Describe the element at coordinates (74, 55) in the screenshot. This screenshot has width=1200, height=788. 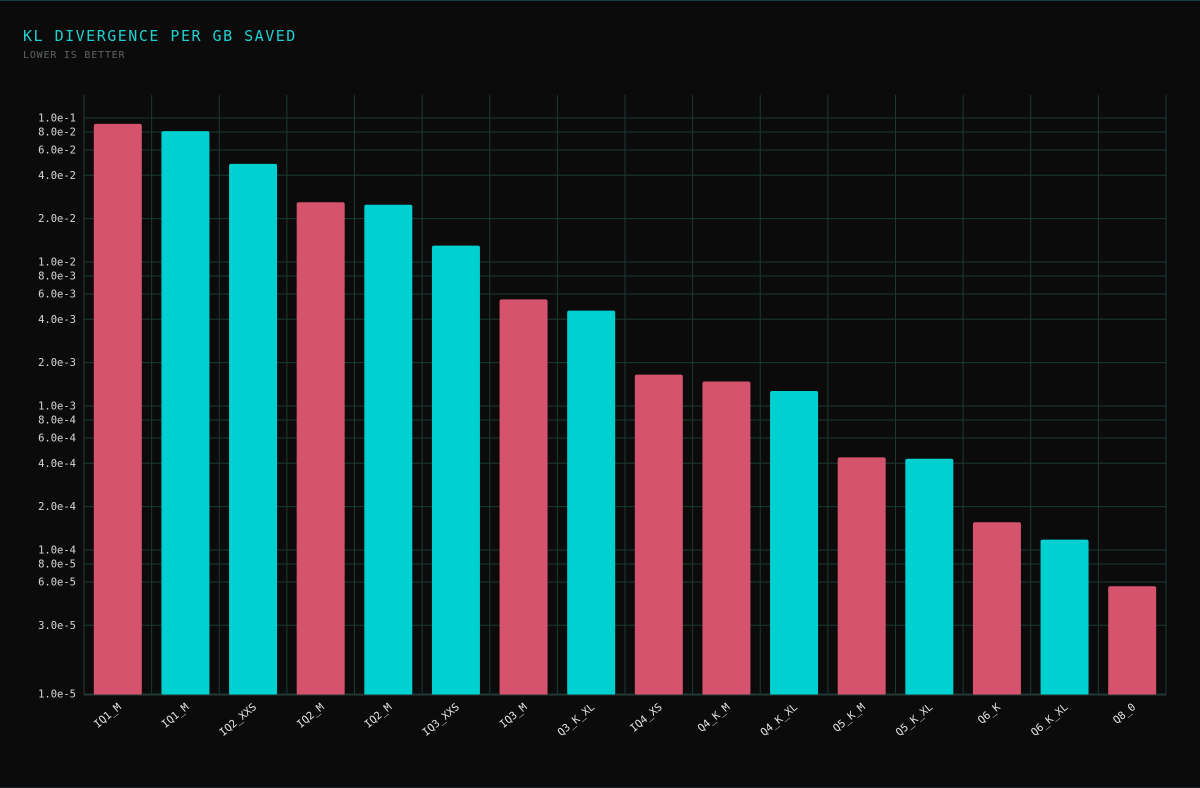
I see `chart-subtitle: LOWER IS BETTER` at that location.